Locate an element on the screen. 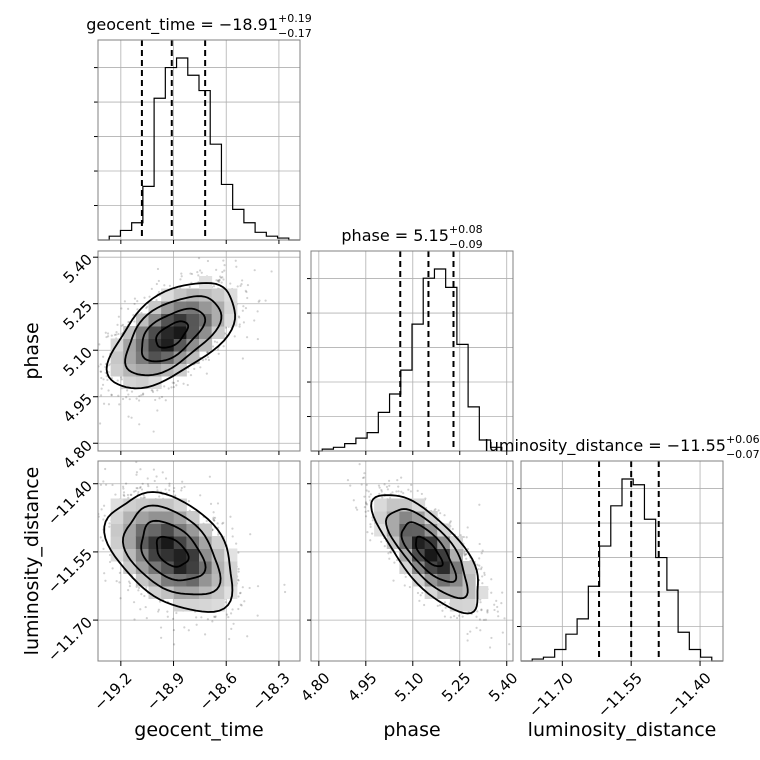  y-tick-label: 5.10 is located at coordinates (78, 362).